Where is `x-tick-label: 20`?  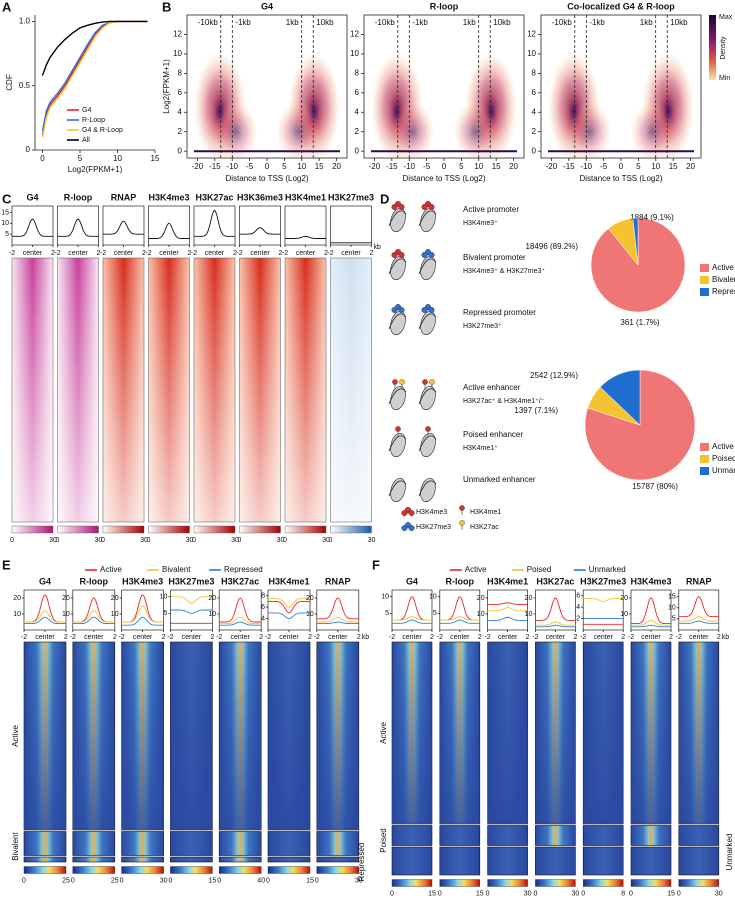 x-tick-label: 20 is located at coordinates (513, 166).